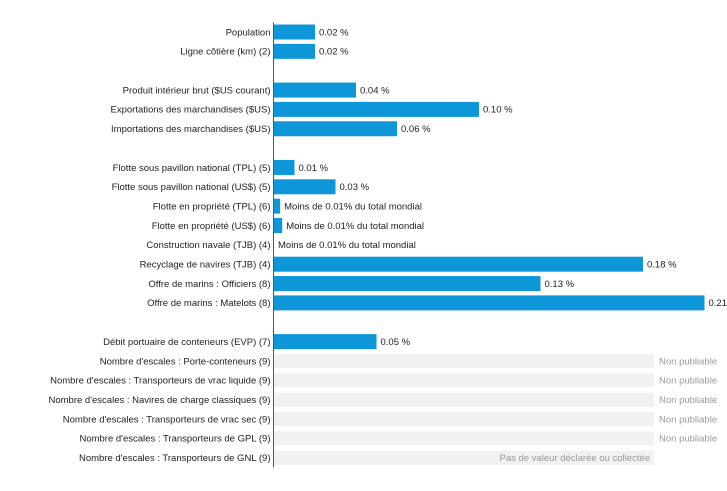 This screenshot has height=491, width=727. What do you see at coordinates (314, 168) in the screenshot?
I see `value-label: 0.01 %` at bounding box center [314, 168].